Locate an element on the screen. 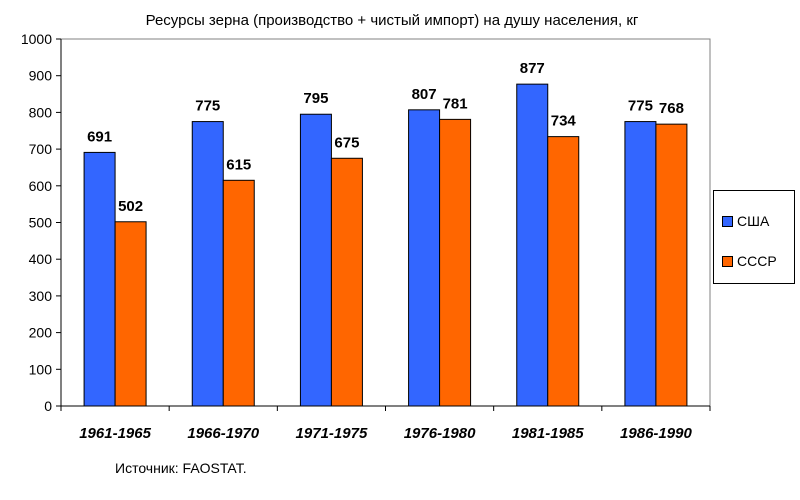 The image size is (800, 500). legend: США СССР is located at coordinates (754, 237).